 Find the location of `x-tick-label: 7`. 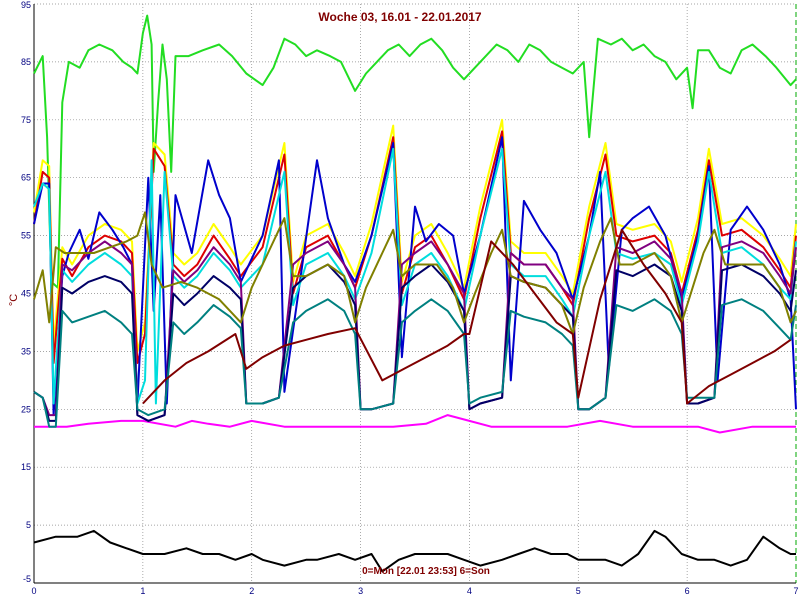

x-tick-label: 7 is located at coordinates (795, 591).